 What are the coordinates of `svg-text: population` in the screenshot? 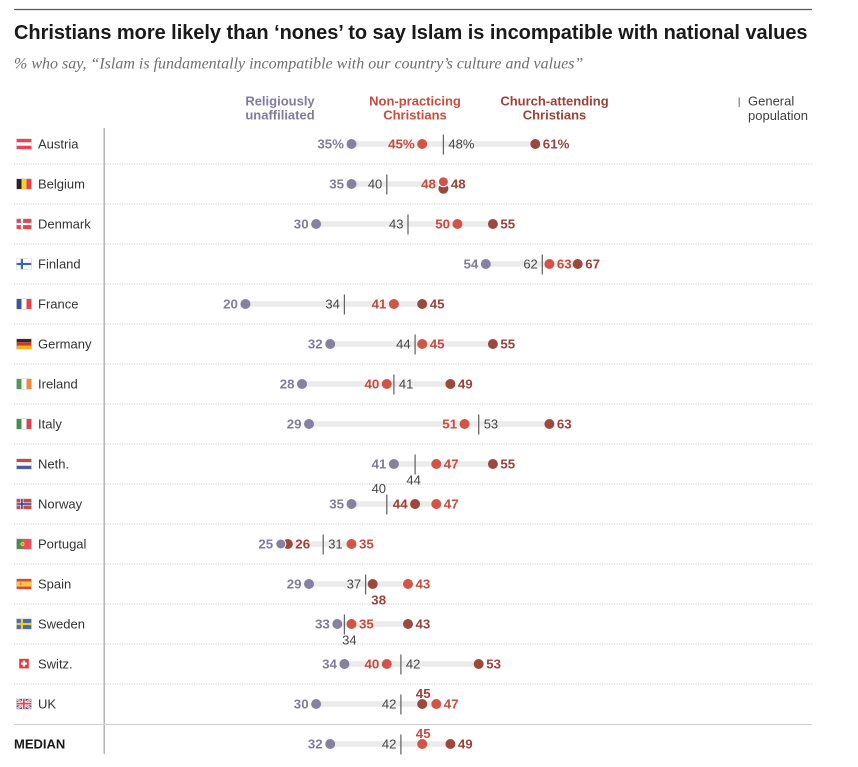 It's located at (778, 115).